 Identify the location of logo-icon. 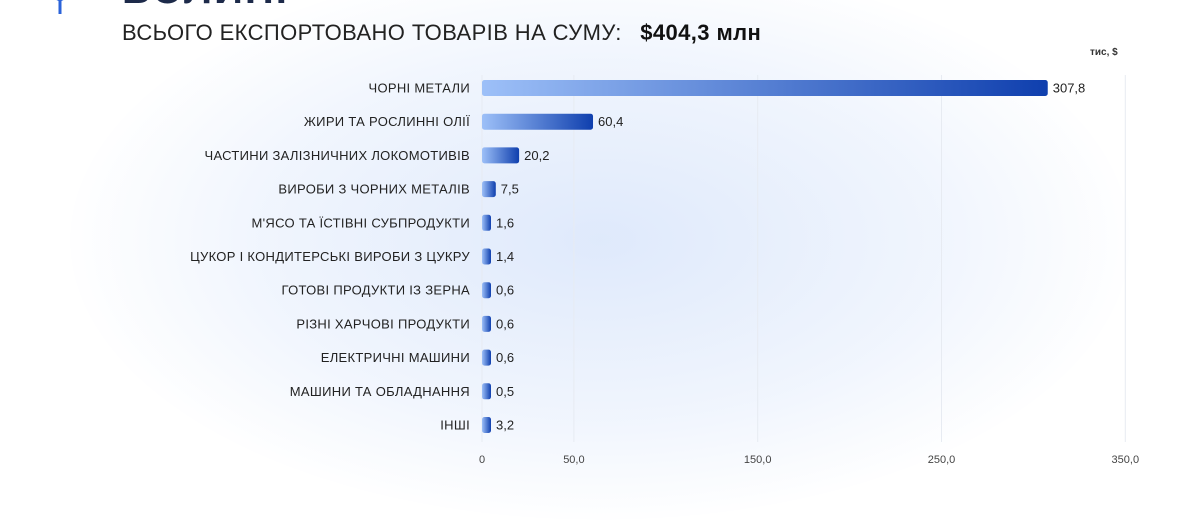
(60, 7).